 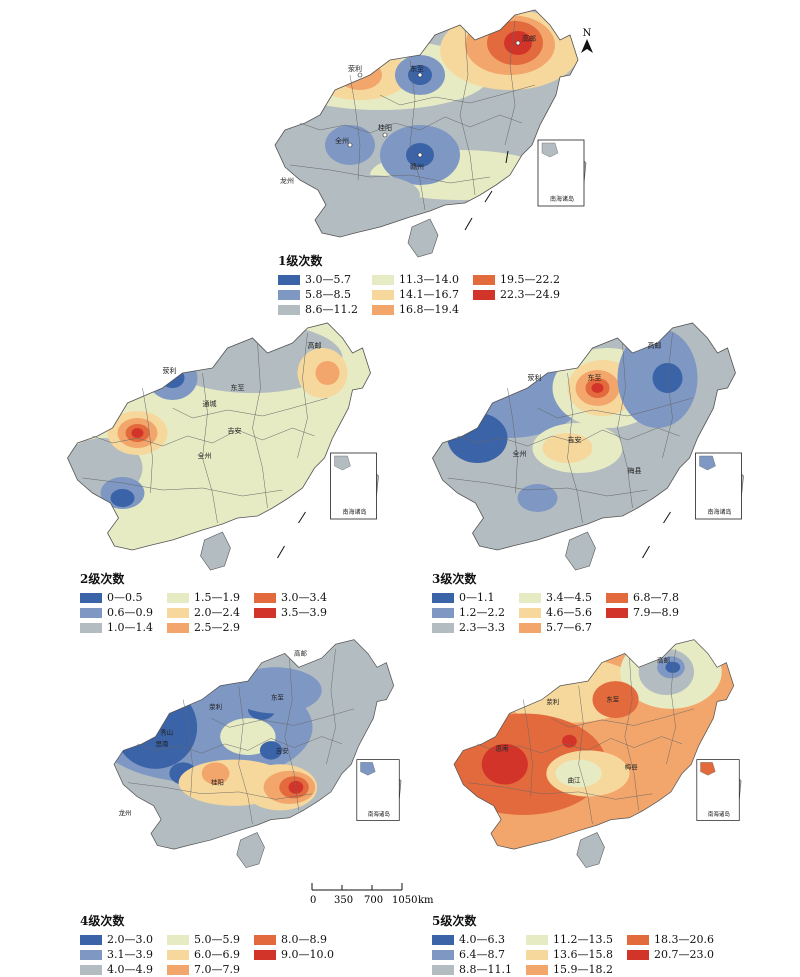 I want to click on legend-item: 5.7—6.7, so click(x=555, y=627).